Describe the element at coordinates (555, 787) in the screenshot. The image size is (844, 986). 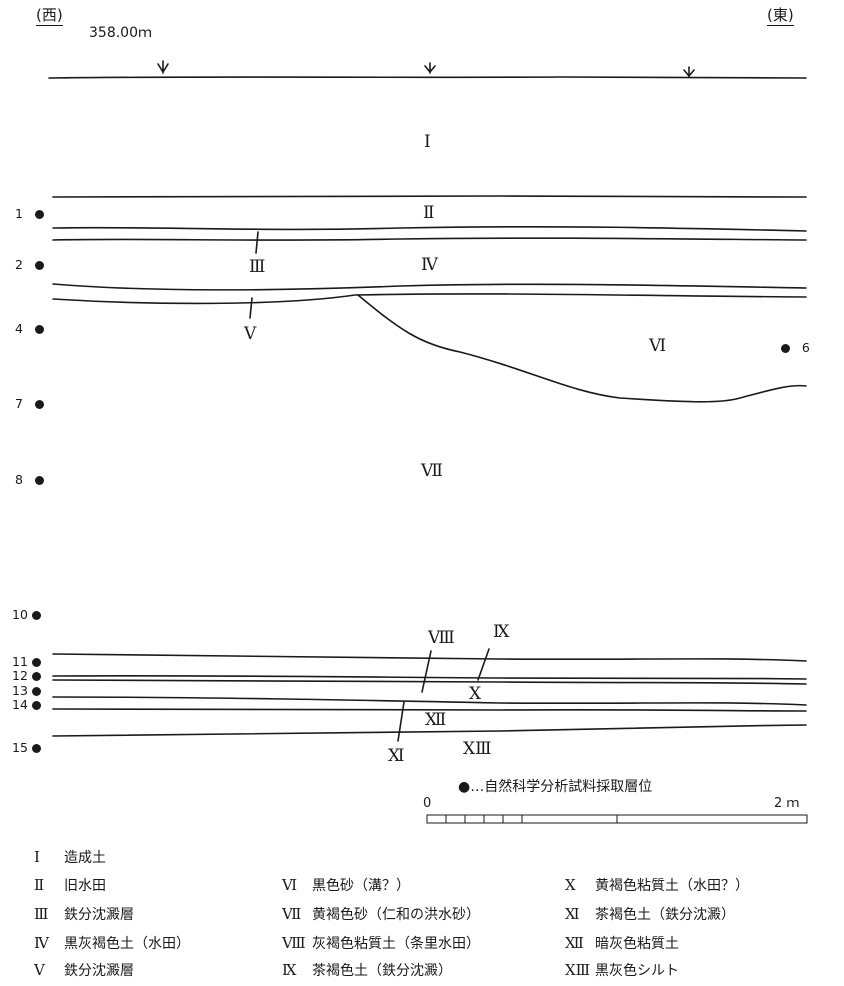
I see `sample-legend: ●…自然科学分析試料採取層位` at that location.